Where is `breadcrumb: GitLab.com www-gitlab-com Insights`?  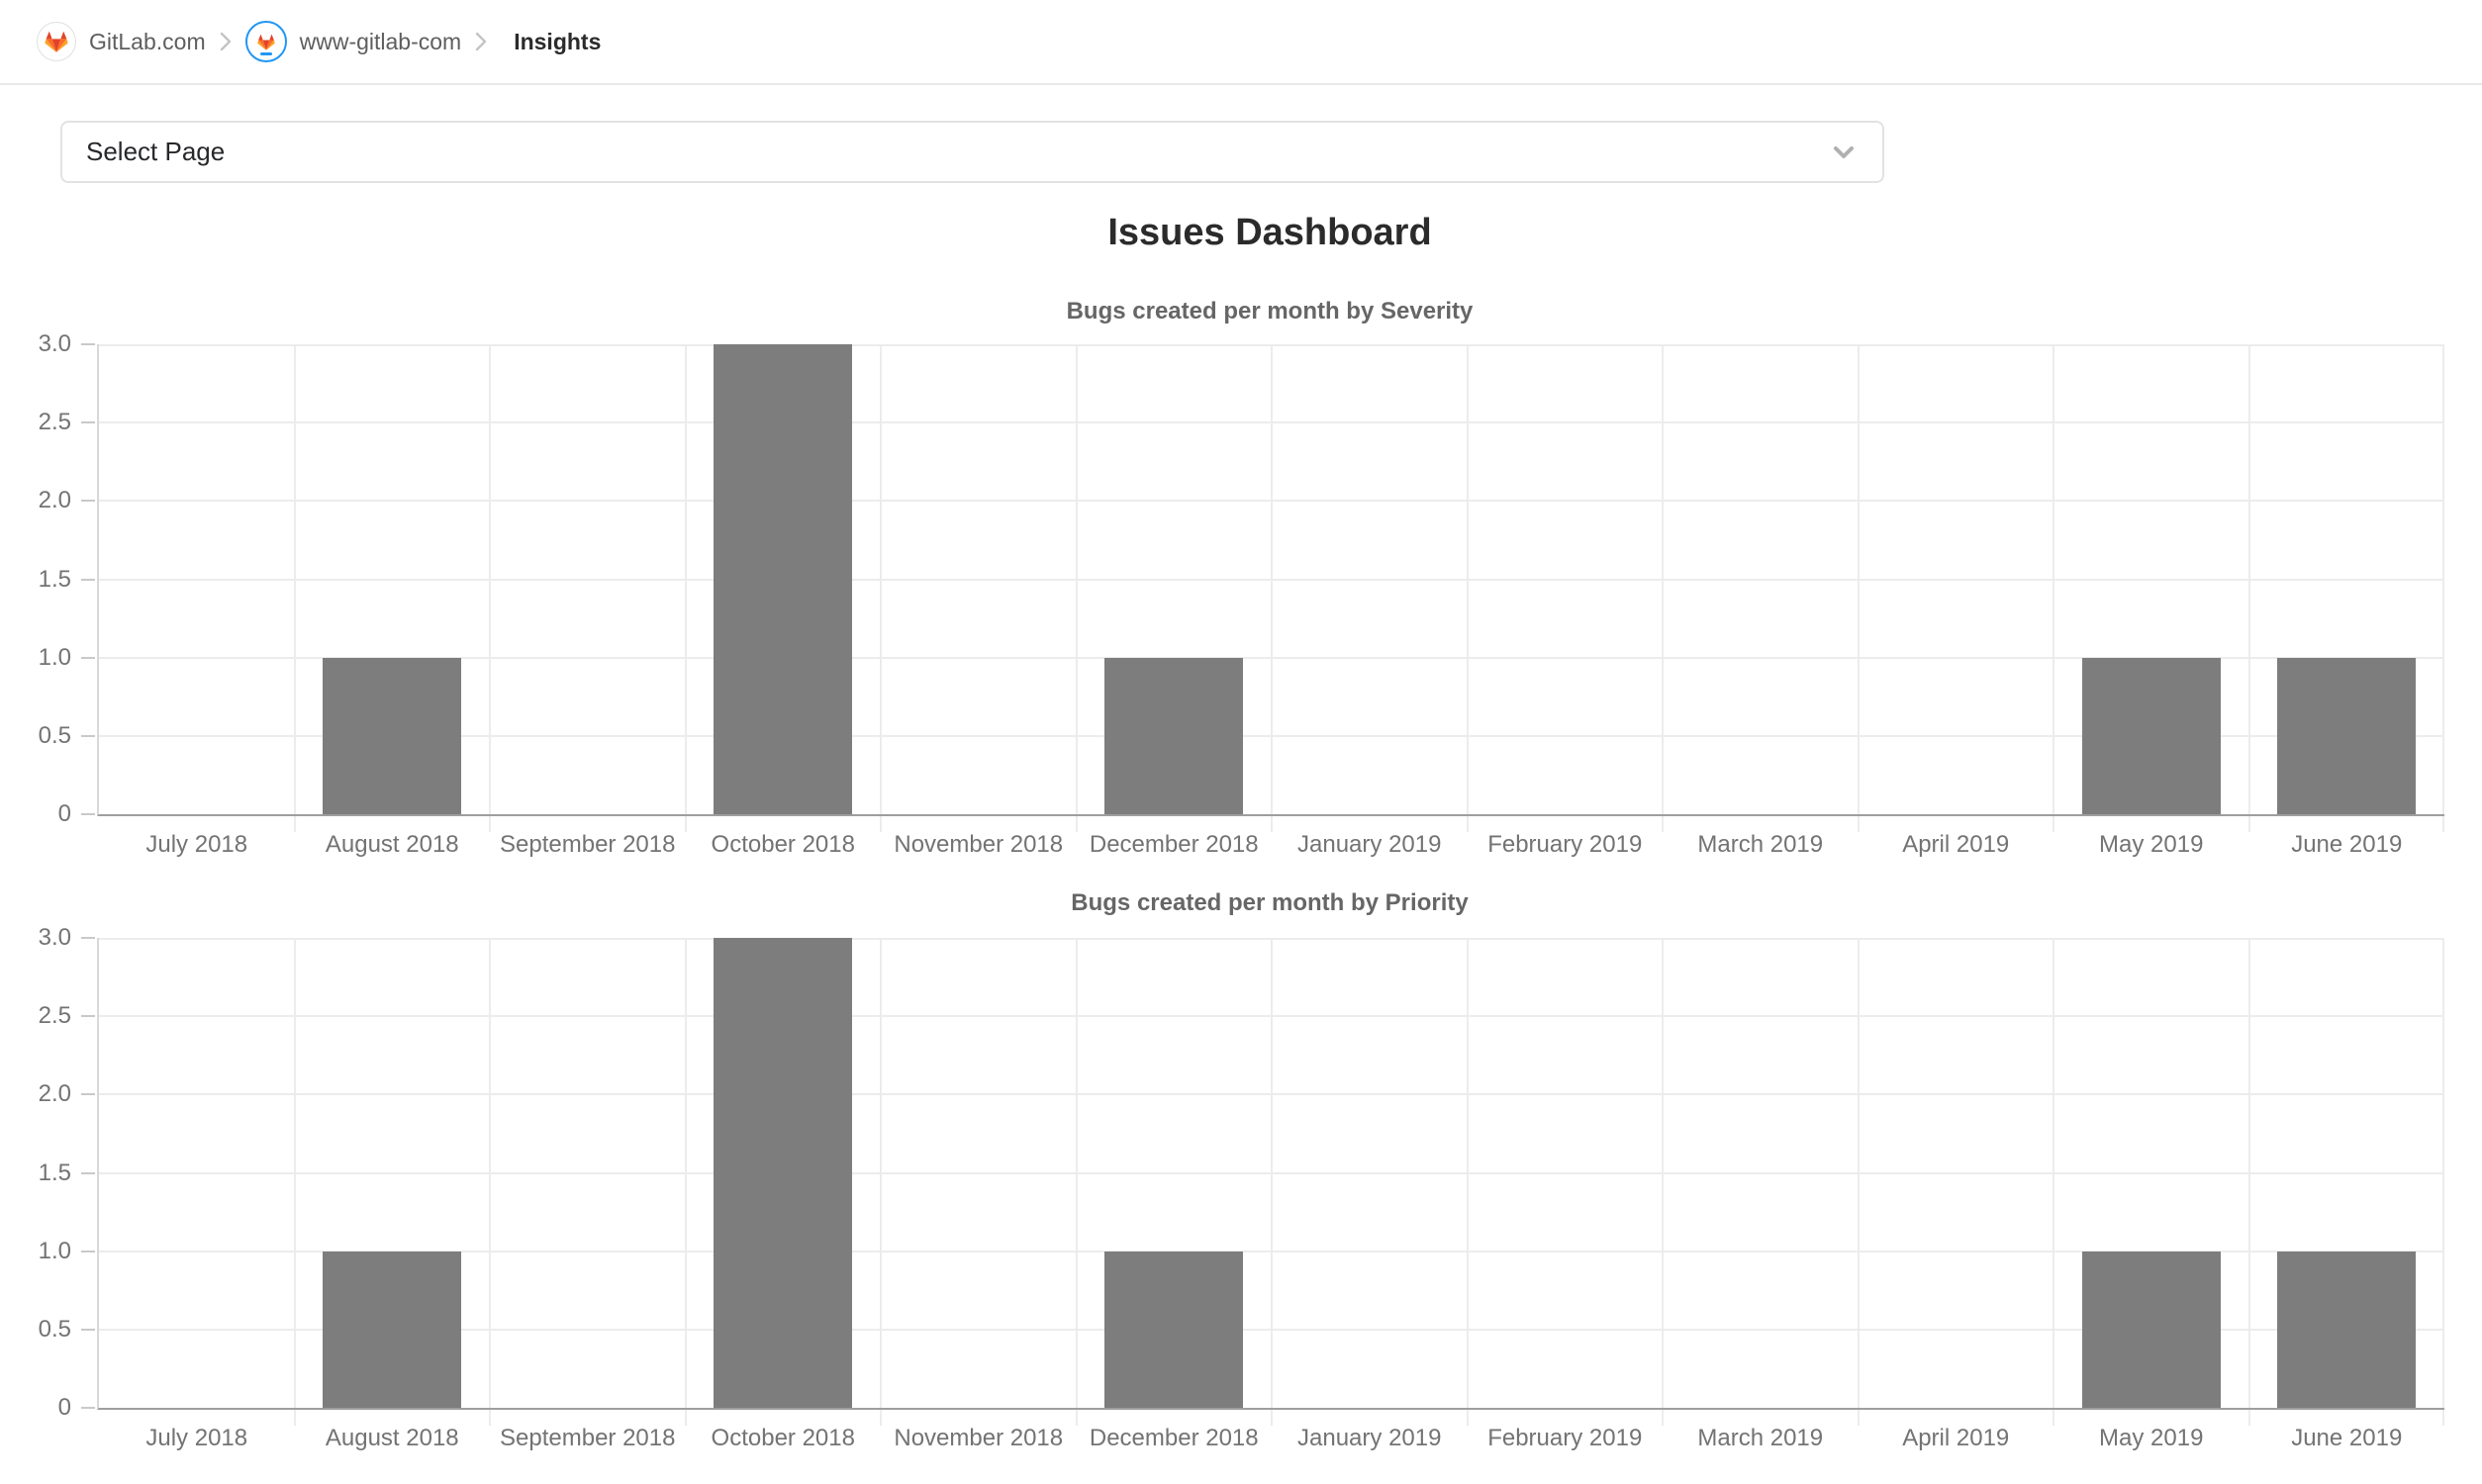
breadcrumb: GitLab.com www-gitlab-com Insights is located at coordinates (1241, 42).